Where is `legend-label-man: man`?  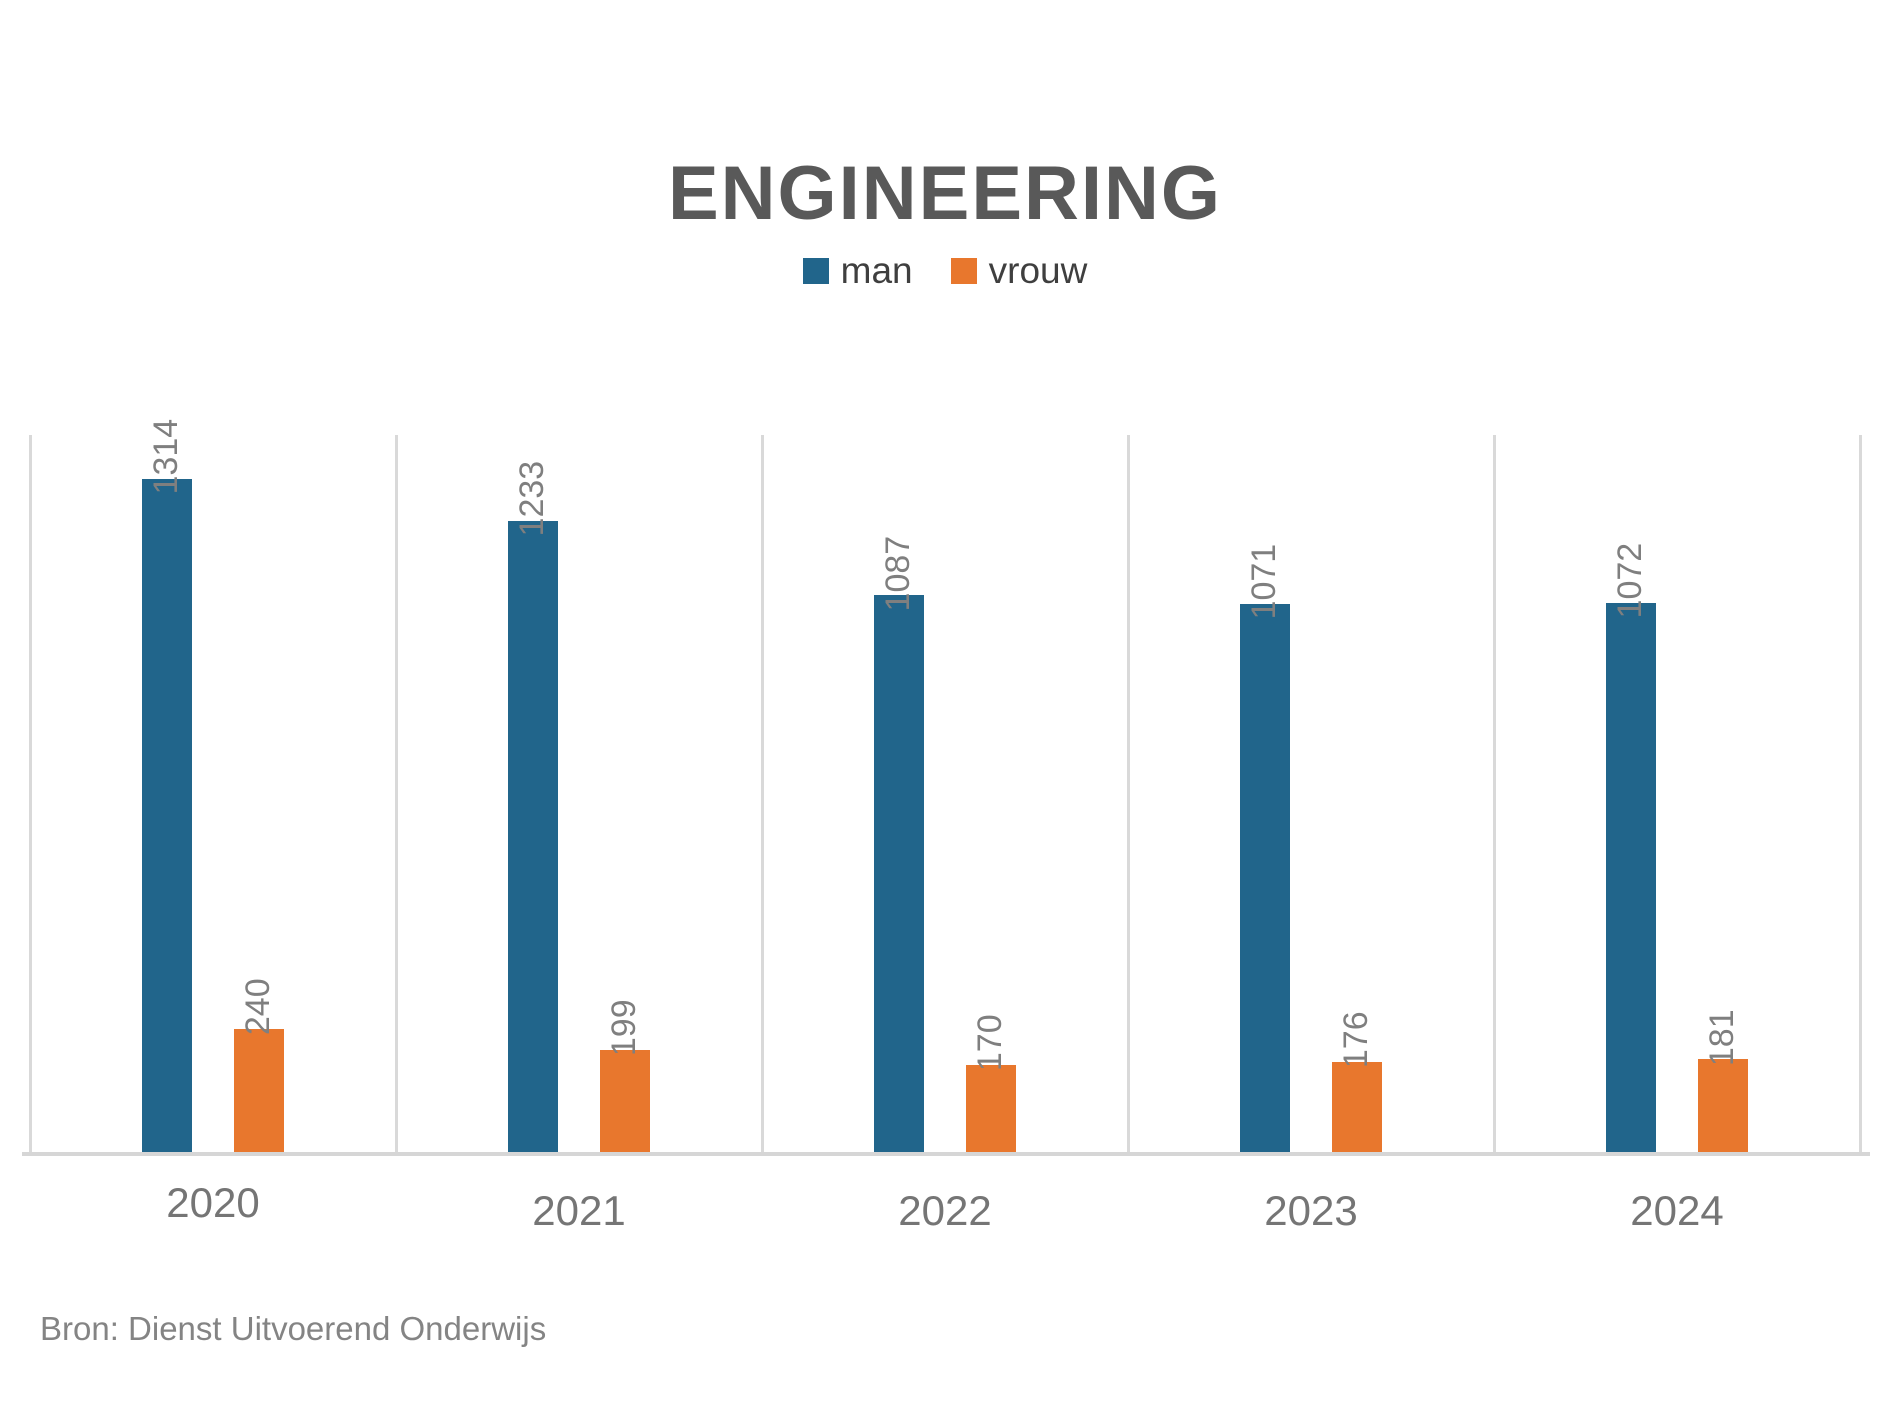
legend-label-man: man is located at coordinates (876, 270).